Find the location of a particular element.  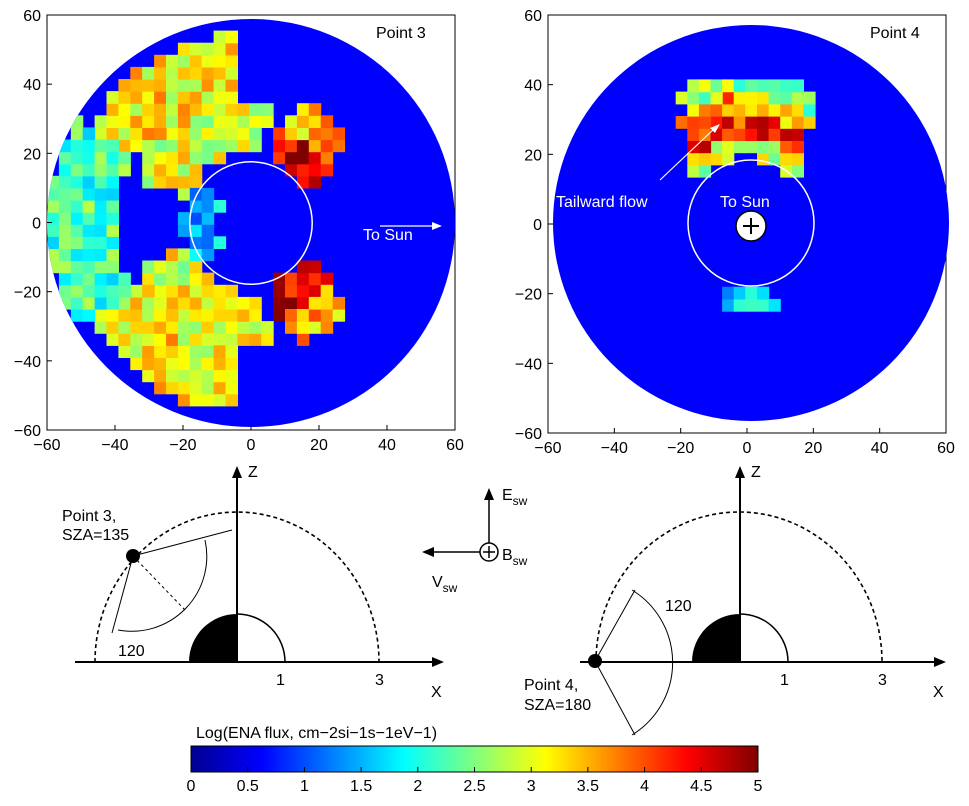

point3-y-tick-label: −60 is located at coordinates (27, 431).